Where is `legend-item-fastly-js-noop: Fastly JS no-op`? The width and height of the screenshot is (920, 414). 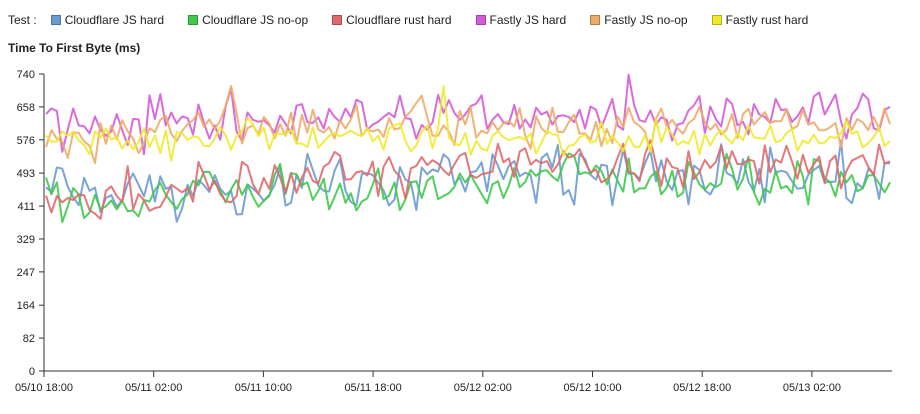
legend-item-fastly-js-noop: Fastly JS no-op is located at coordinates (639, 20).